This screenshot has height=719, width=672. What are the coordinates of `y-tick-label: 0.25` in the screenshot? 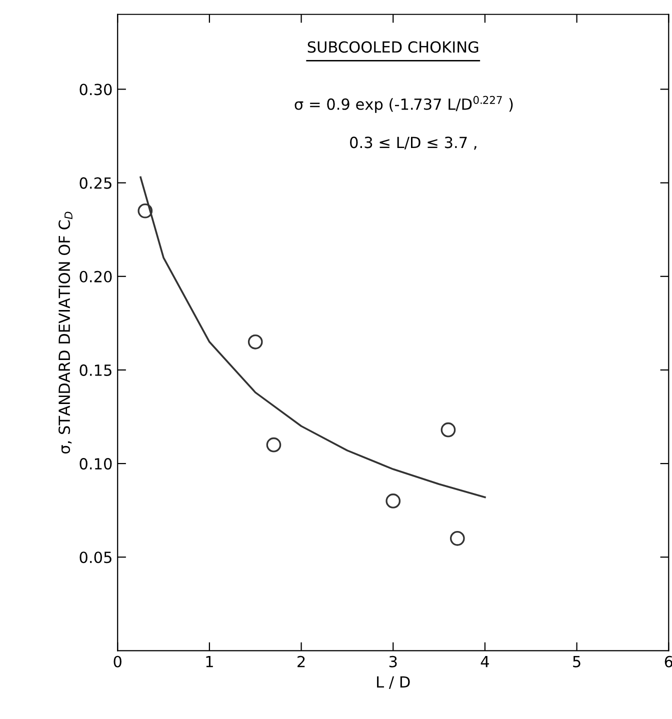 It's located at (96, 183).